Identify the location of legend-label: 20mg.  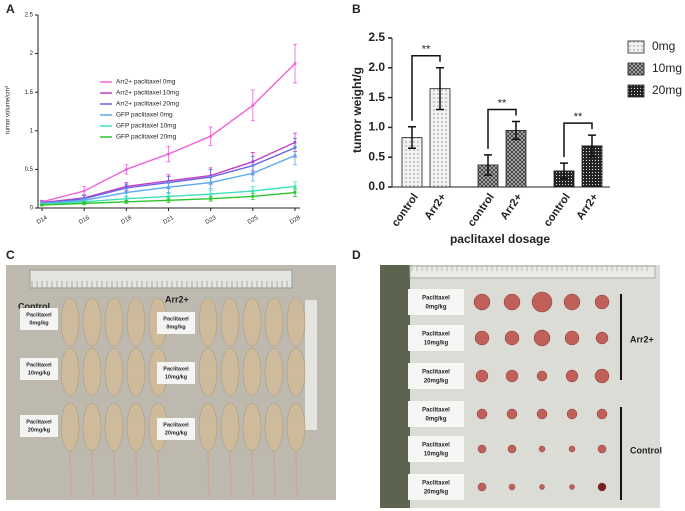
(667, 90).